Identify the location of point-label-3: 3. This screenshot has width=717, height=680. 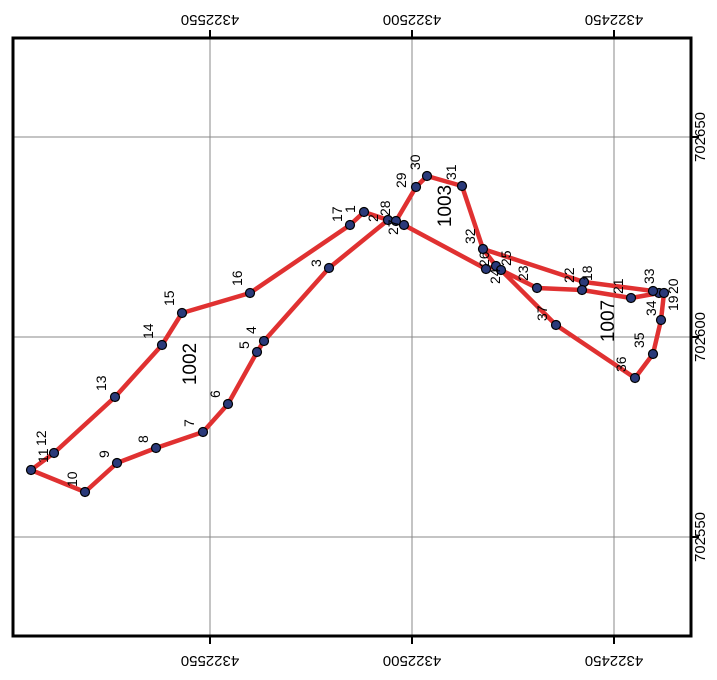
(316, 263).